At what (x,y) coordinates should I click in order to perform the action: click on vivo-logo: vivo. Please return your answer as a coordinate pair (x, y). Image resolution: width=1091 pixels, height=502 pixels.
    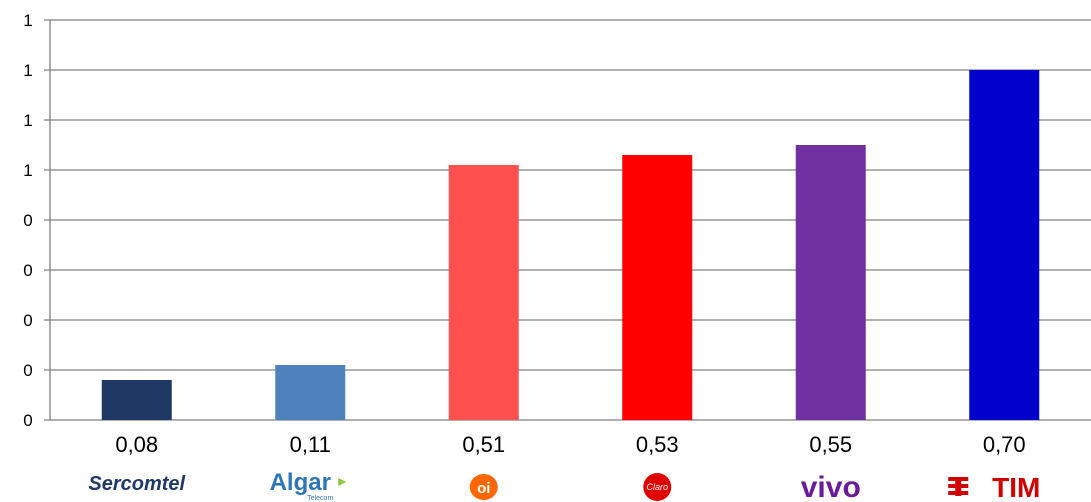
    Looking at the image, I should click on (831, 486).